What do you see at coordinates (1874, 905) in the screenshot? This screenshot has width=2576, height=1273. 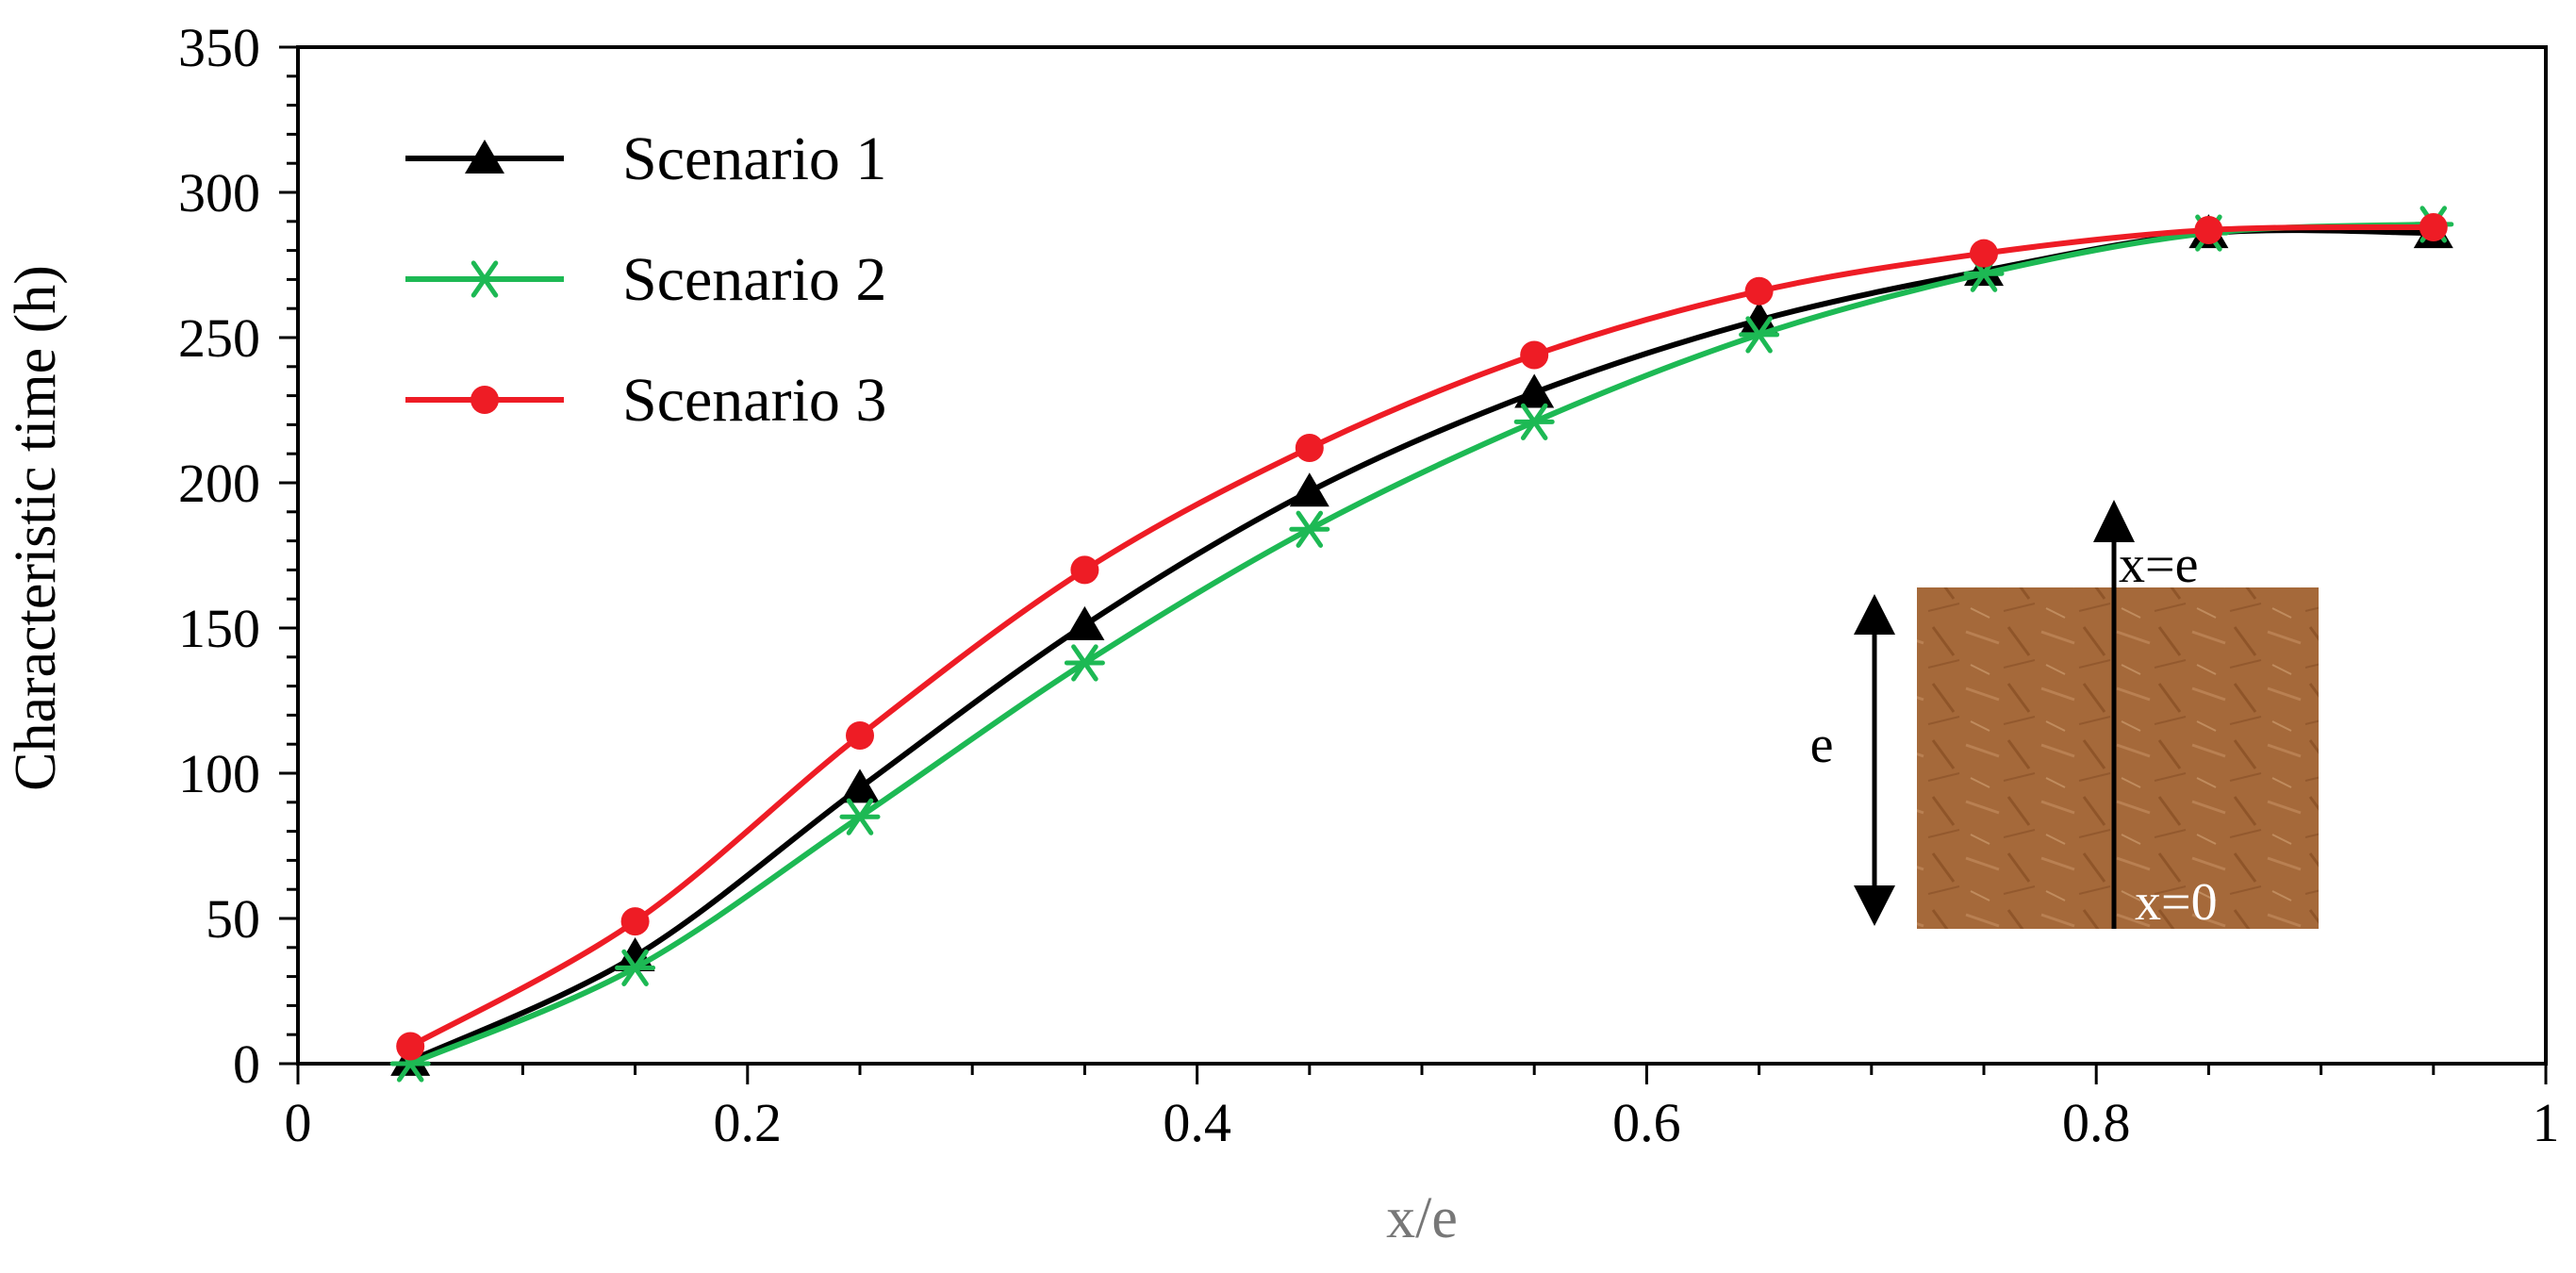 I see `dimension-arrowhead-bottom` at bounding box center [1874, 905].